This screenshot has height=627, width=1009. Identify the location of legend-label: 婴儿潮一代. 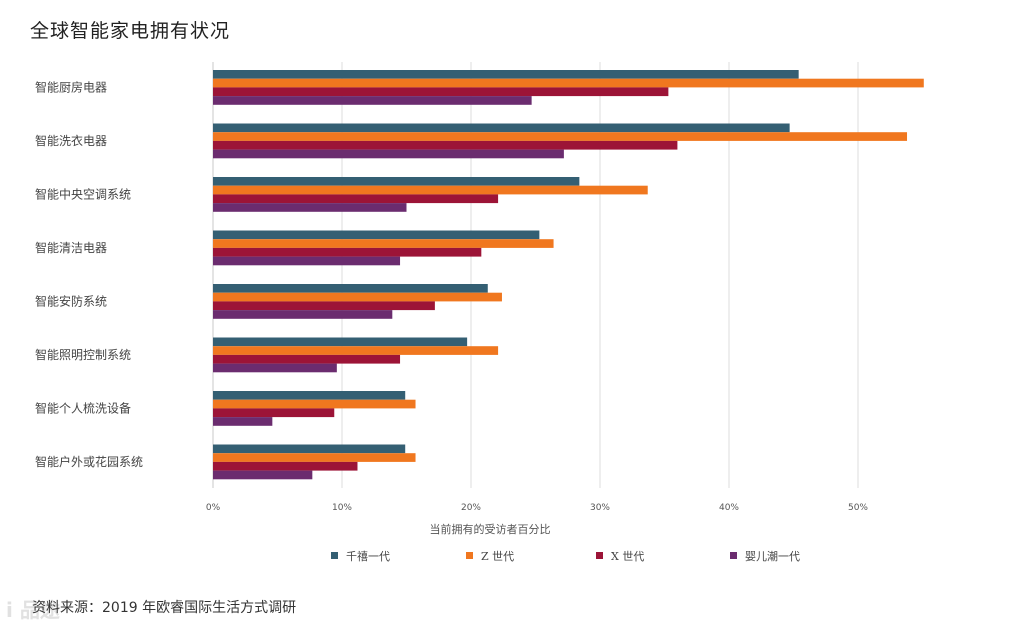
(772, 556).